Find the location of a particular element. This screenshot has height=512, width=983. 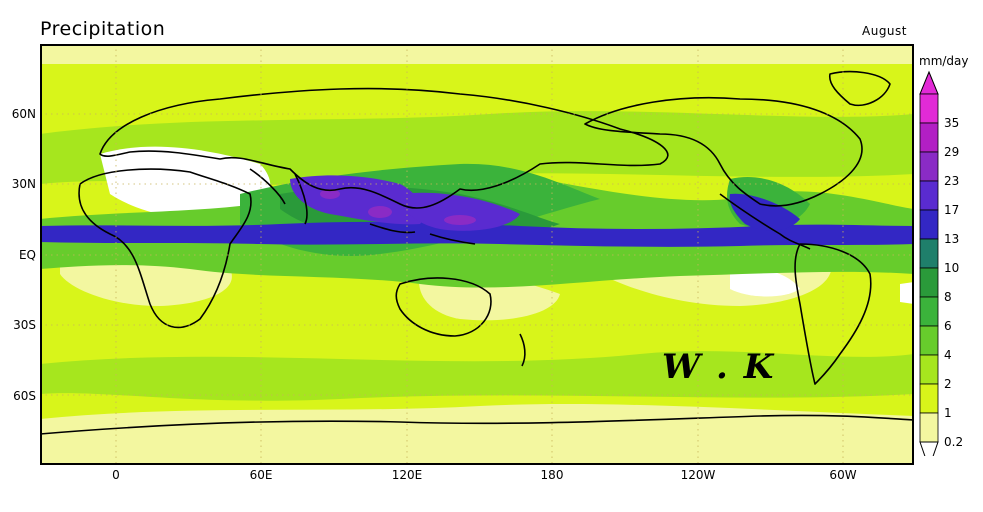

lon-label-0: 0 is located at coordinates (116, 475).